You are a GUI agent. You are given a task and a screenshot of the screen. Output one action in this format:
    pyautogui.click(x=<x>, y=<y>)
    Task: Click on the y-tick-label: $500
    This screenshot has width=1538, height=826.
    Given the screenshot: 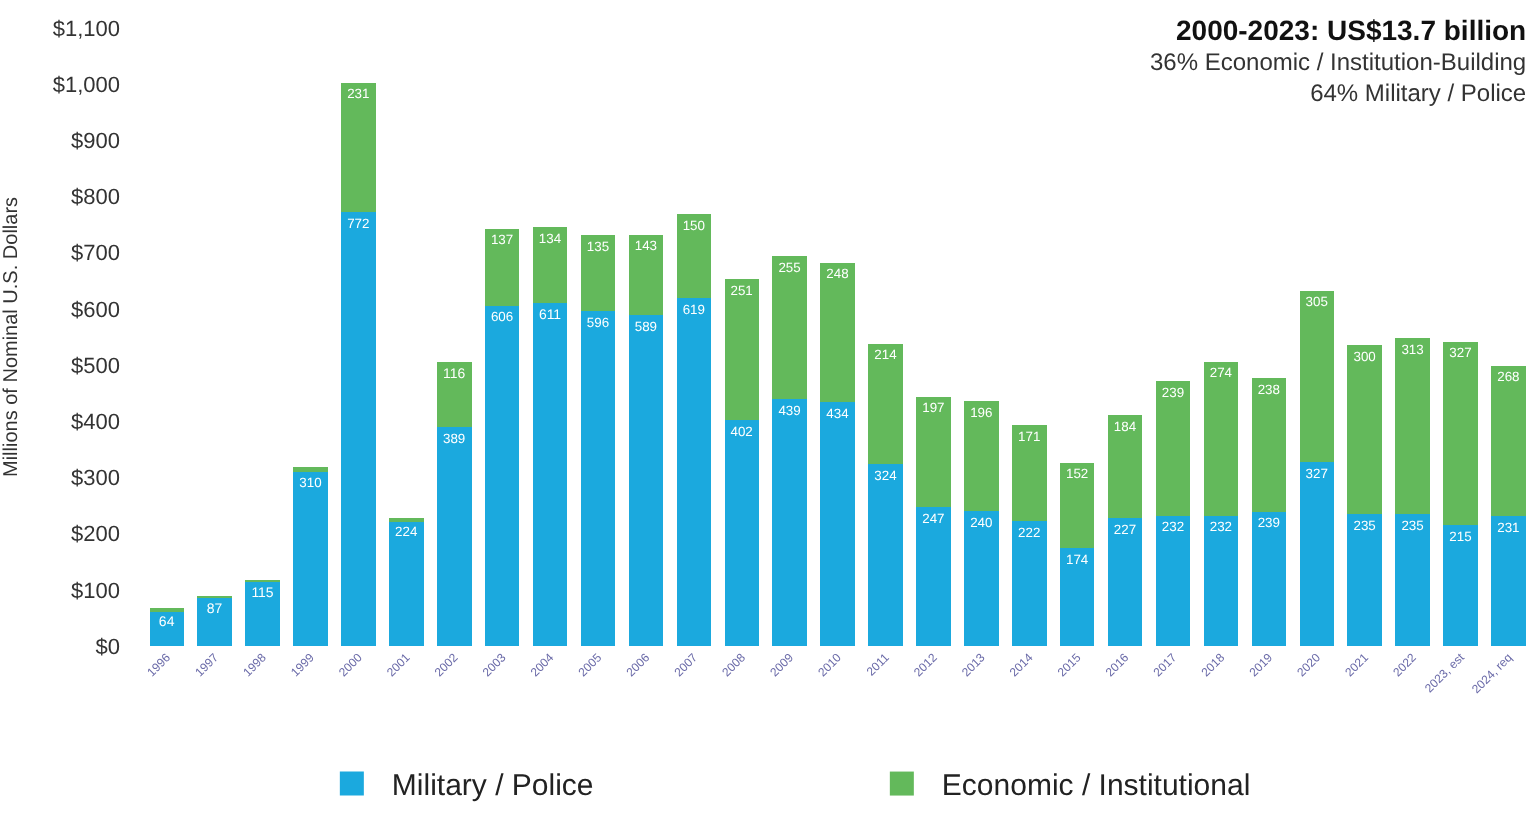 What is the action you would take?
    pyautogui.click(x=95, y=366)
    